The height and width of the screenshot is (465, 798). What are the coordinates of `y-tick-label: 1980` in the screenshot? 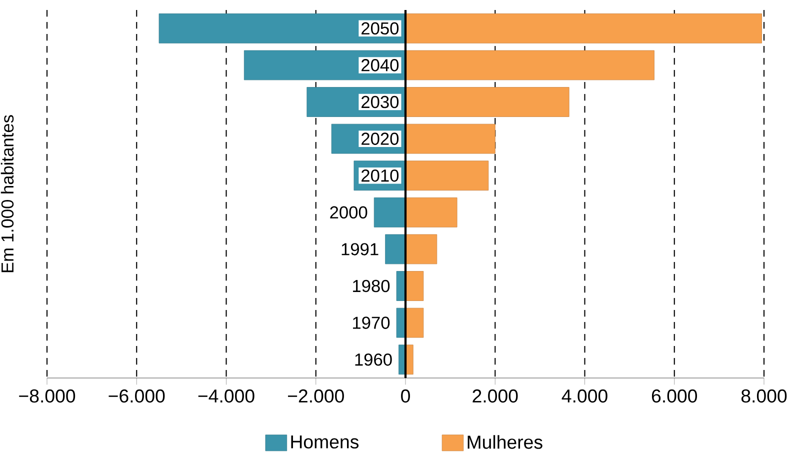 It's located at (371, 286).